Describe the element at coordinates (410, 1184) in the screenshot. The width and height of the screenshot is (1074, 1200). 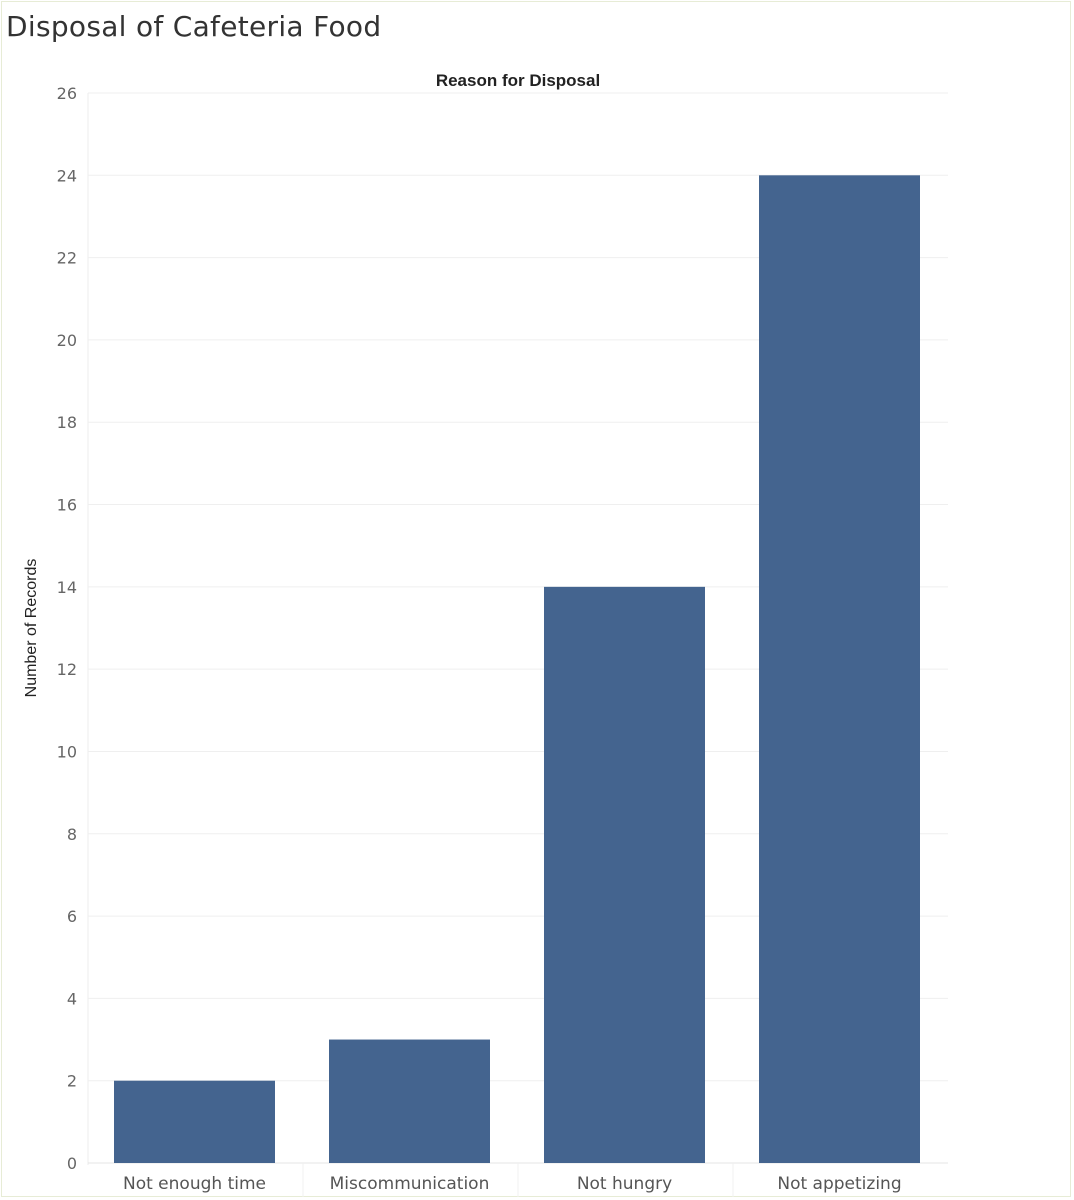
I see `x-category-label: Miscommunication` at that location.